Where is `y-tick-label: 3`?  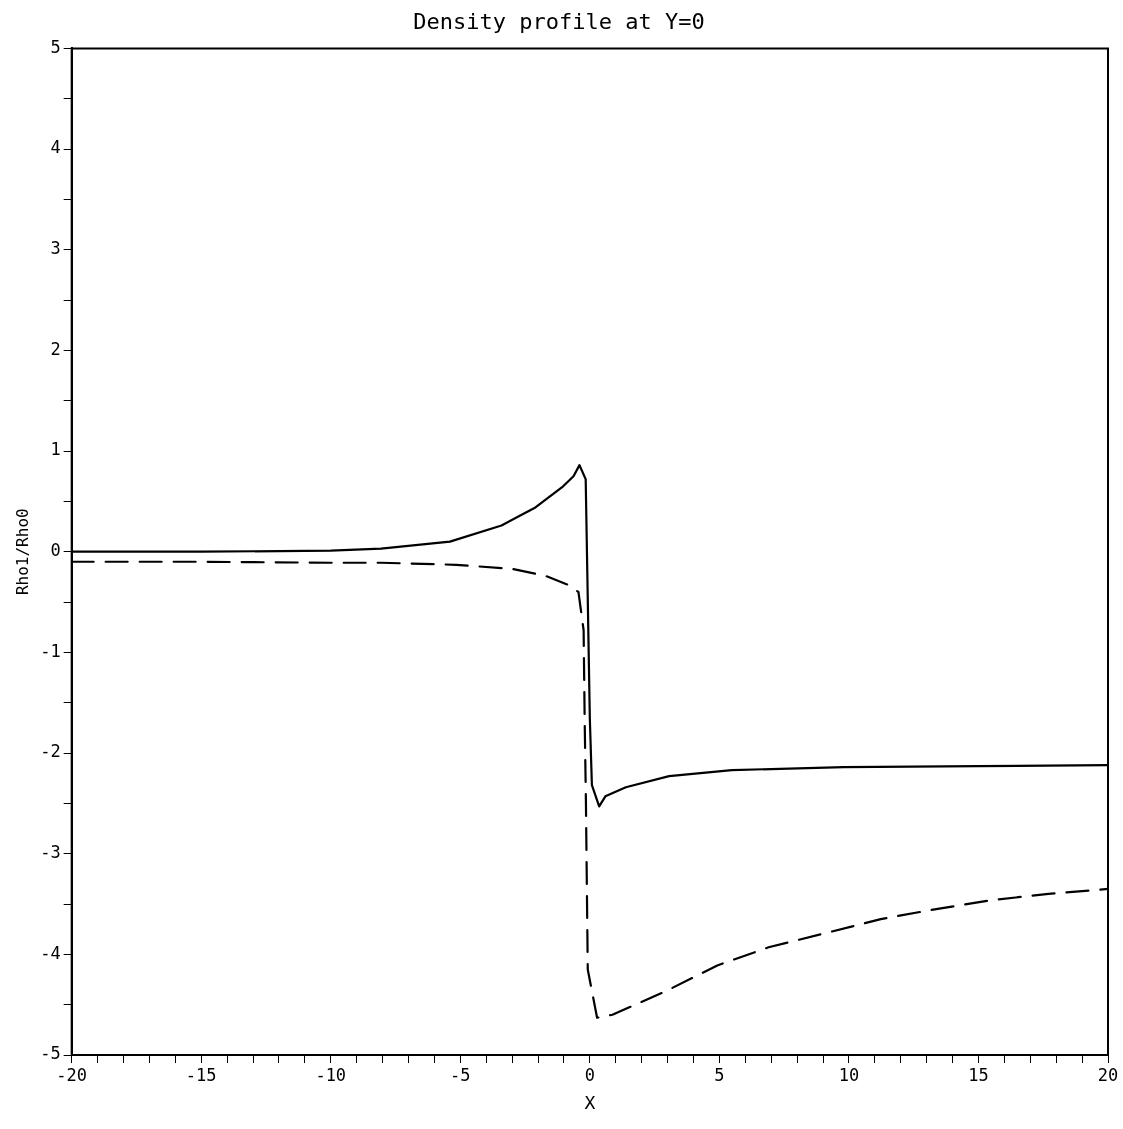 y-tick-label: 3 is located at coordinates (55, 248).